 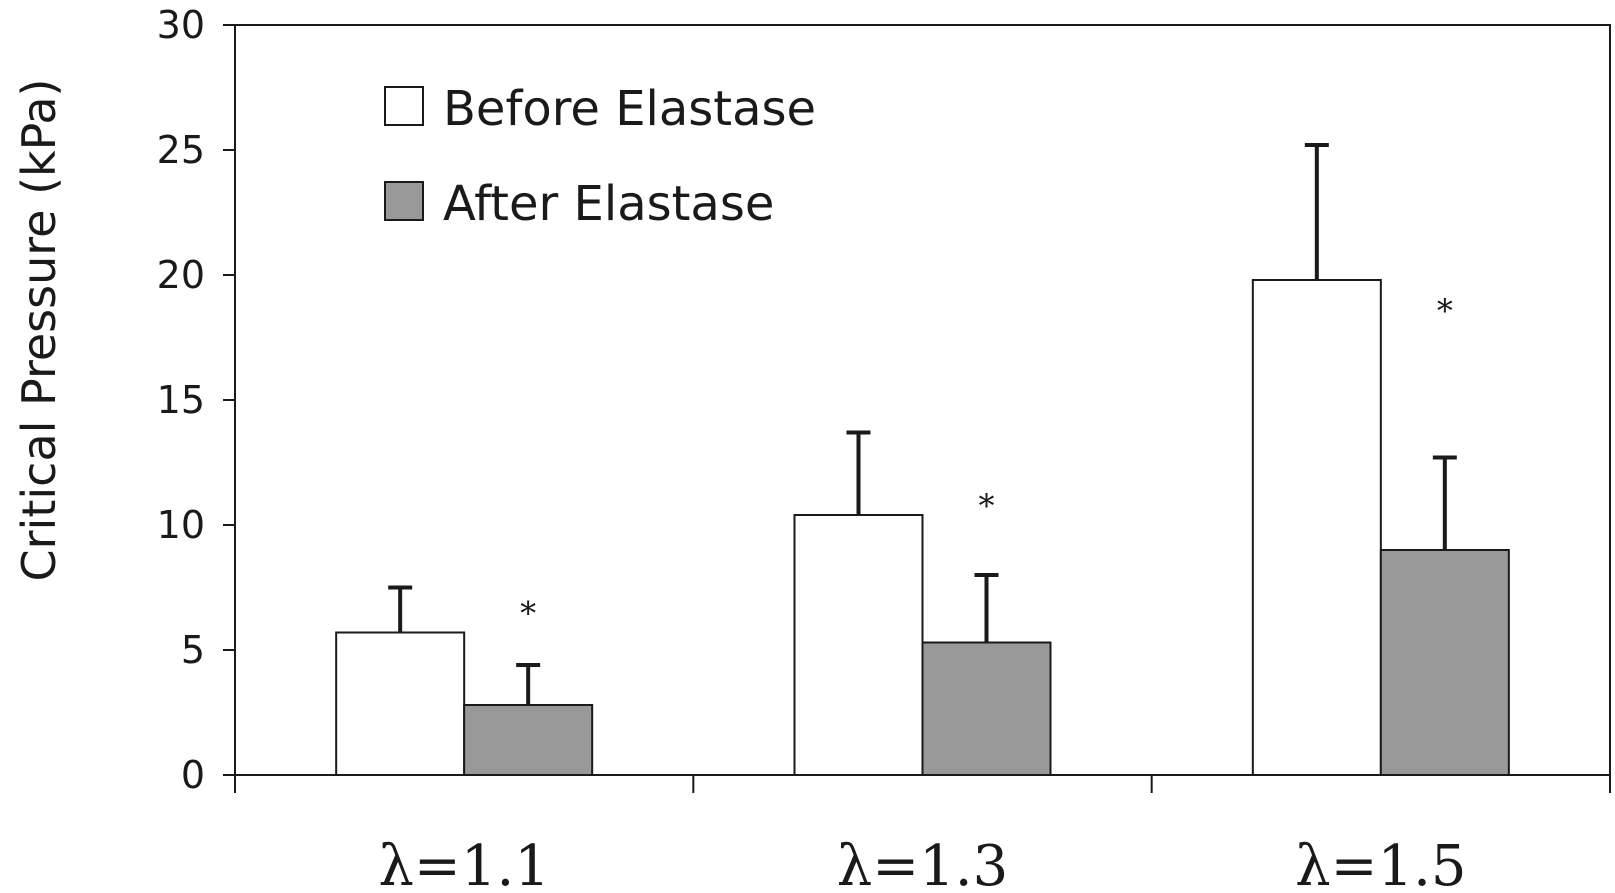 I want to click on legend-label-before-elastase: Before Elastase, so click(x=629, y=109).